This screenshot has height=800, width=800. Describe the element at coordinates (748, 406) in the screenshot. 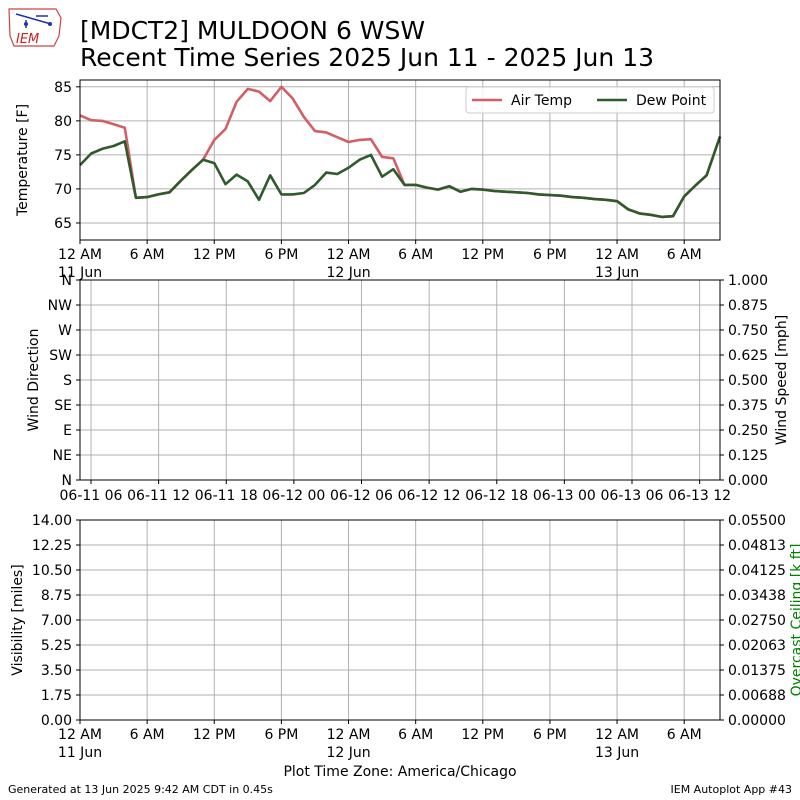

I see `y-right-tick-label: 0.375` at that location.